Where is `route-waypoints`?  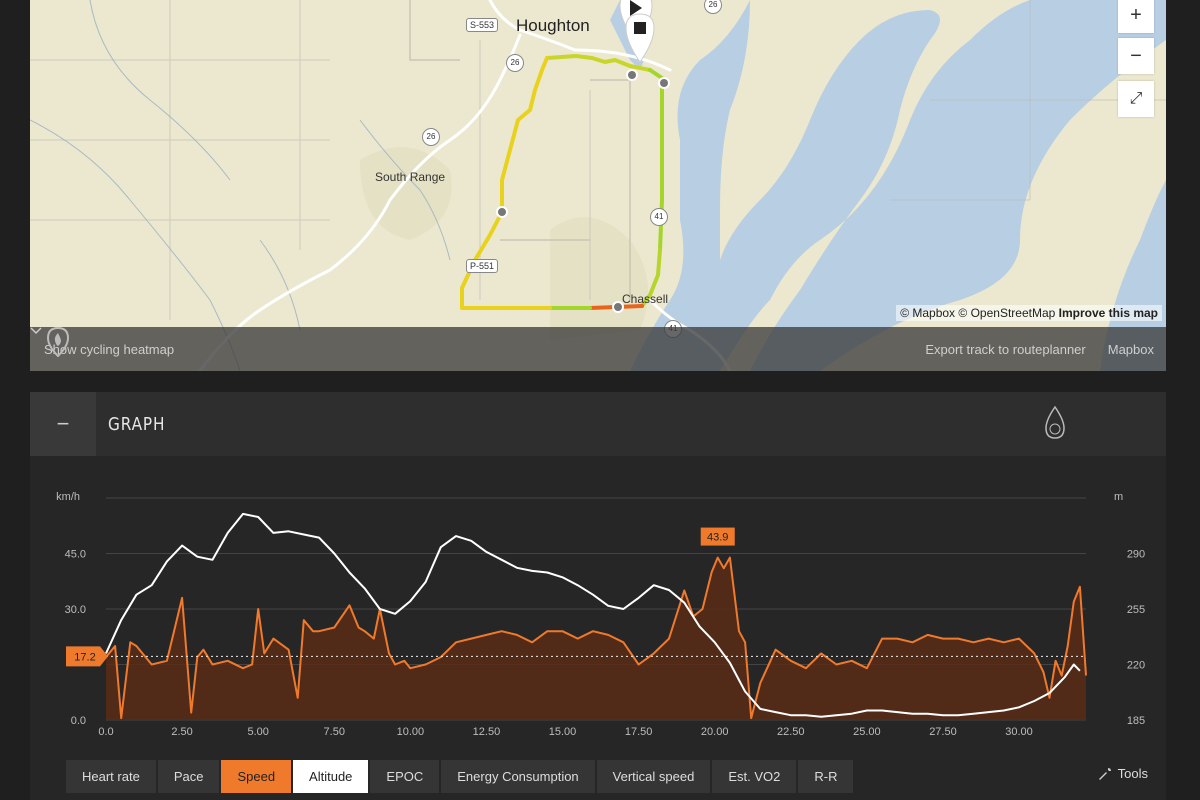
route-waypoints is located at coordinates (583, 191).